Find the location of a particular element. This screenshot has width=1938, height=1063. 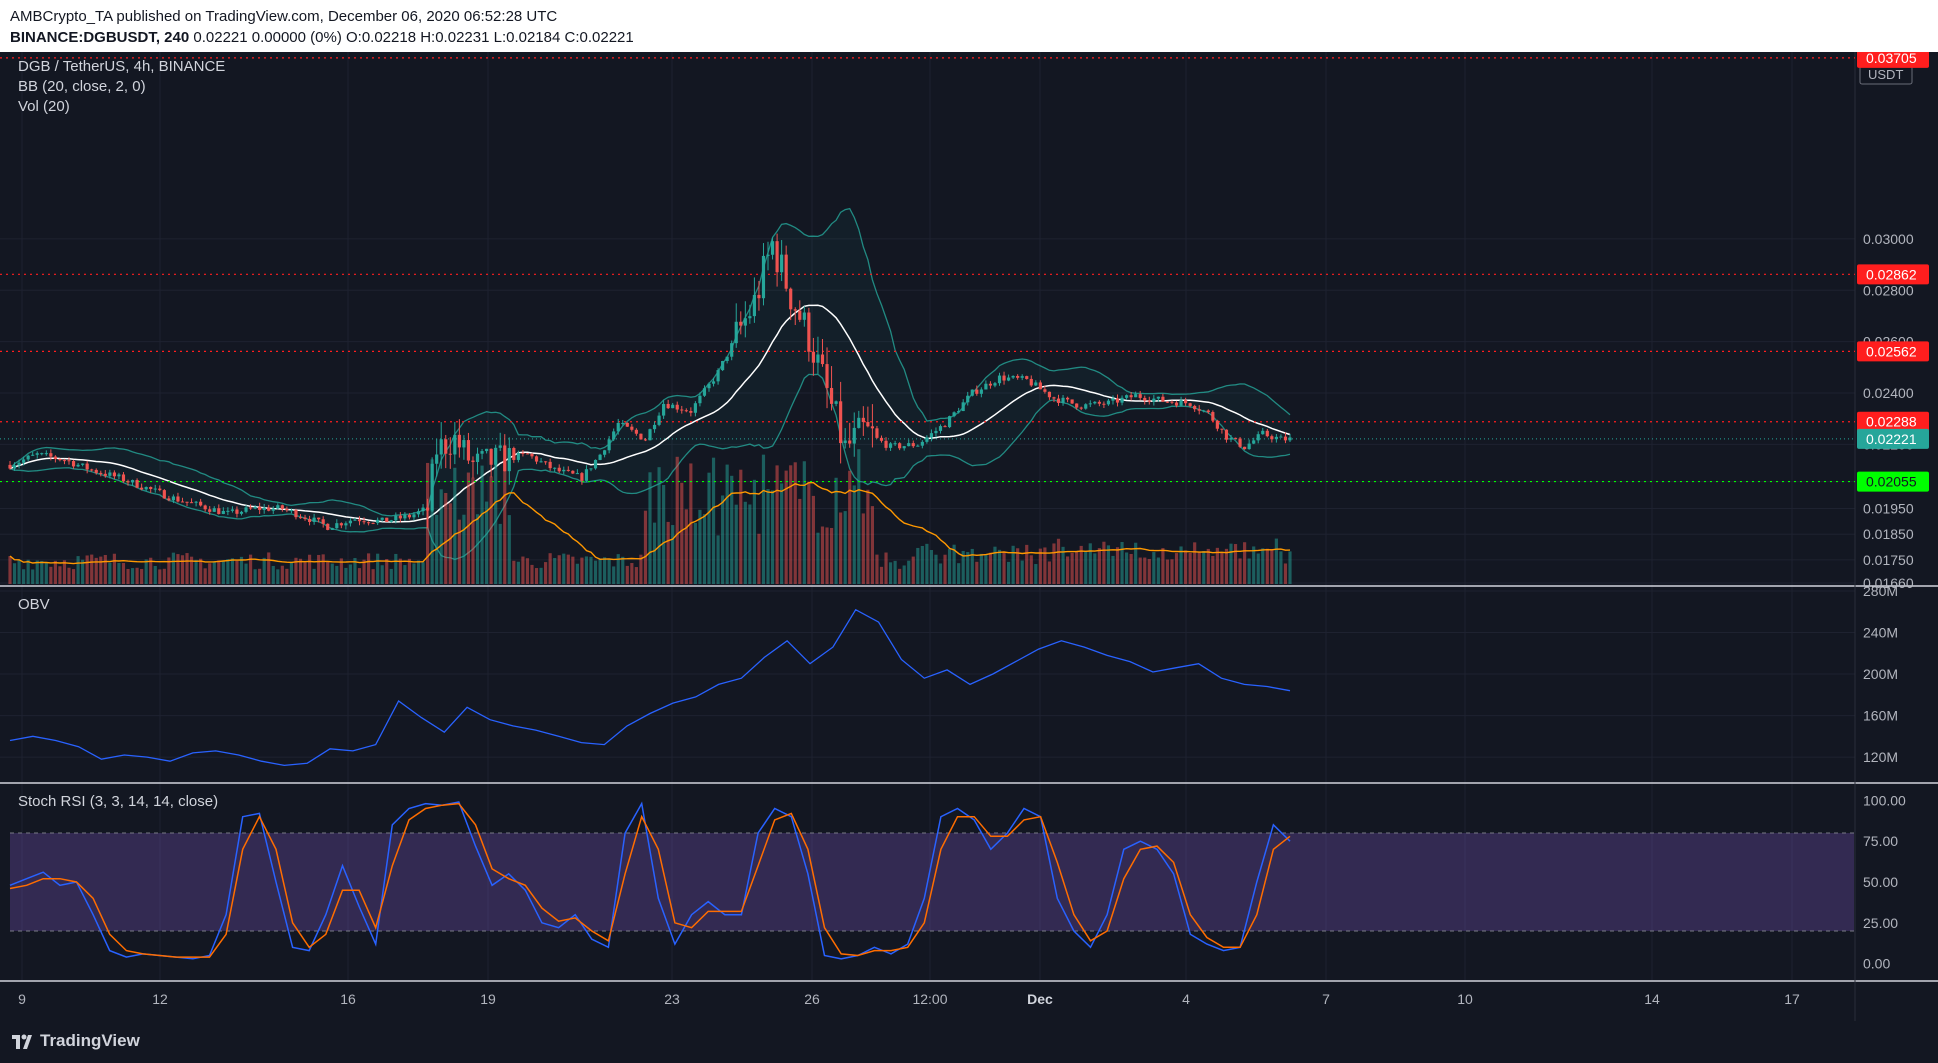

symbol-label: BINANCE:DGBUSDT, 240 is located at coordinates (100, 37).